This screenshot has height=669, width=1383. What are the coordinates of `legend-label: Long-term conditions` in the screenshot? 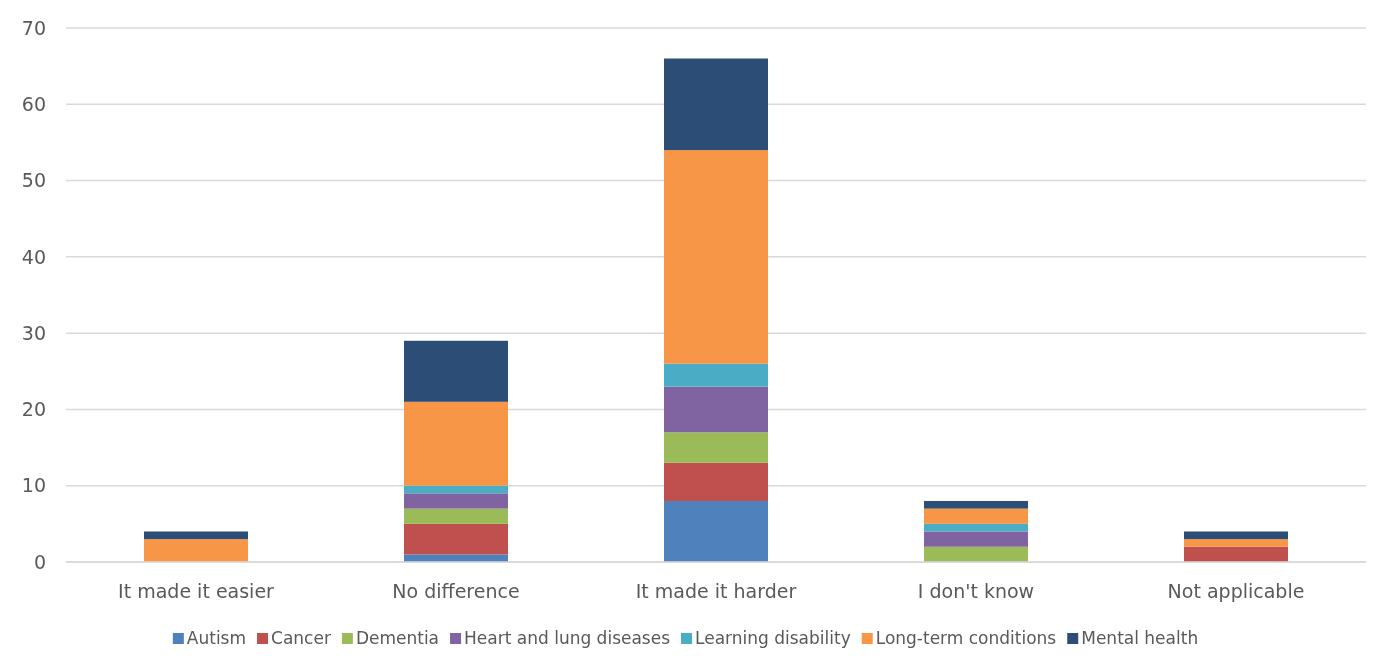 It's located at (966, 638).